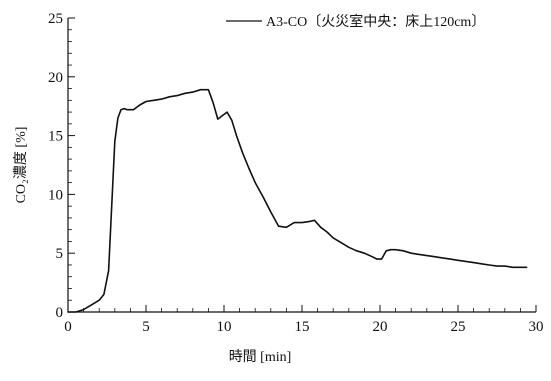 Image resolution: width=551 pixels, height=381 pixels. I want to click on x-tick-label: 0, so click(68, 327).